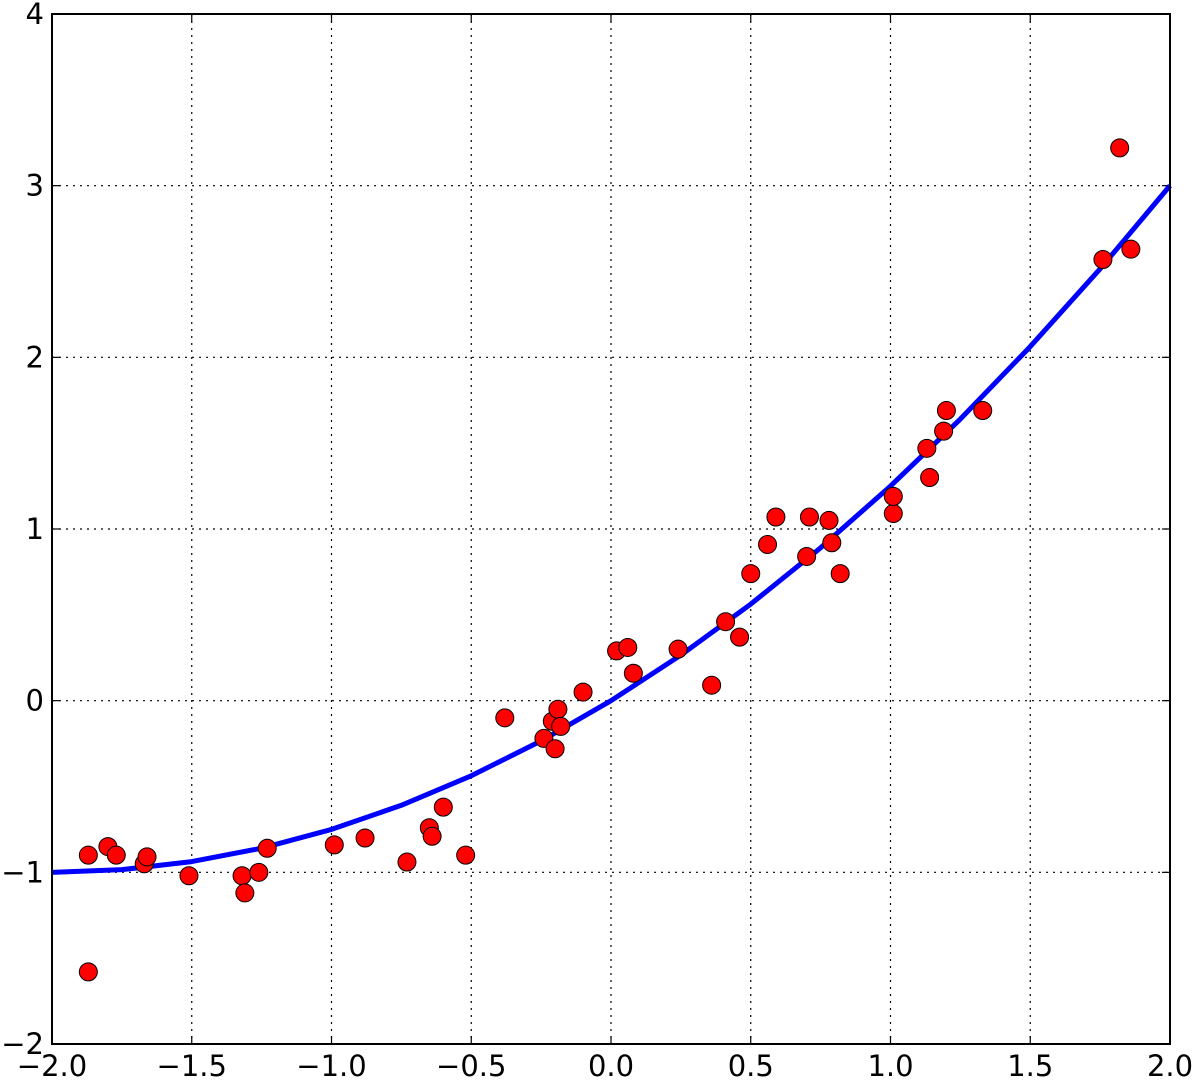 The width and height of the screenshot is (1200, 1085). Describe the element at coordinates (751, 1066) in the screenshot. I see `x-tick-label: 0.5` at that location.